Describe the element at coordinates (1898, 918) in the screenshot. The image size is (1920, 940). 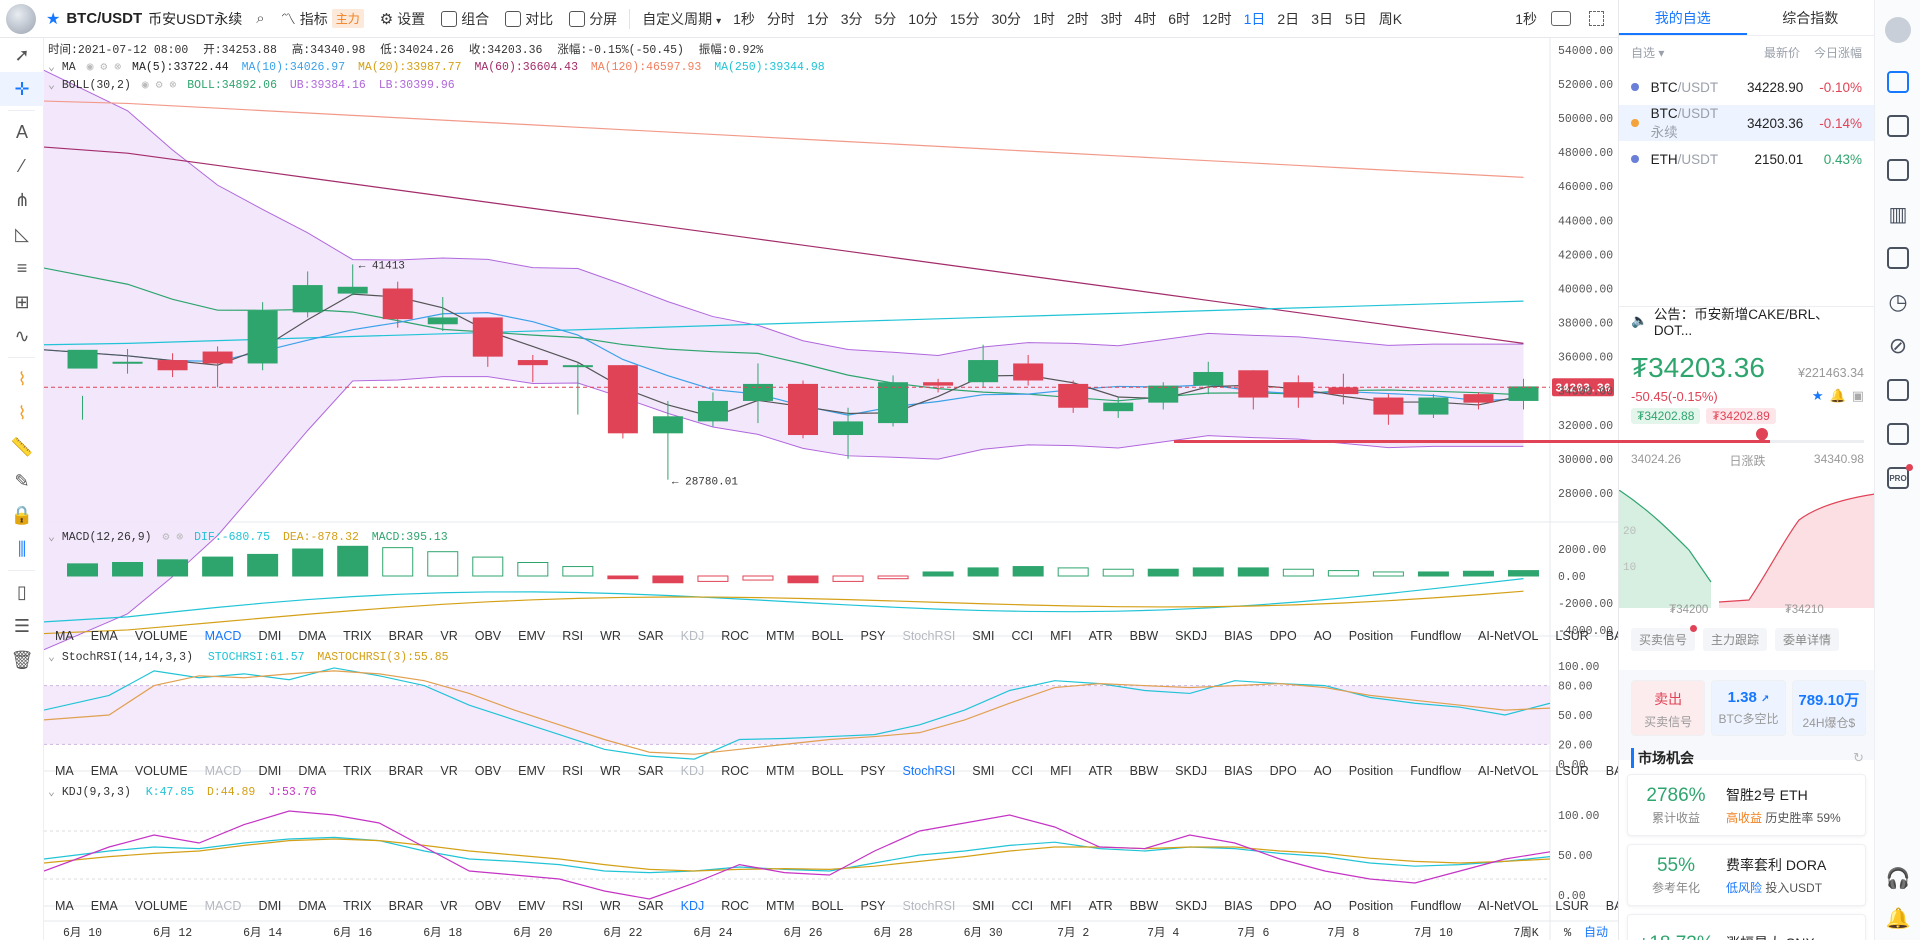
I see `notification-icon: 🔔` at that location.